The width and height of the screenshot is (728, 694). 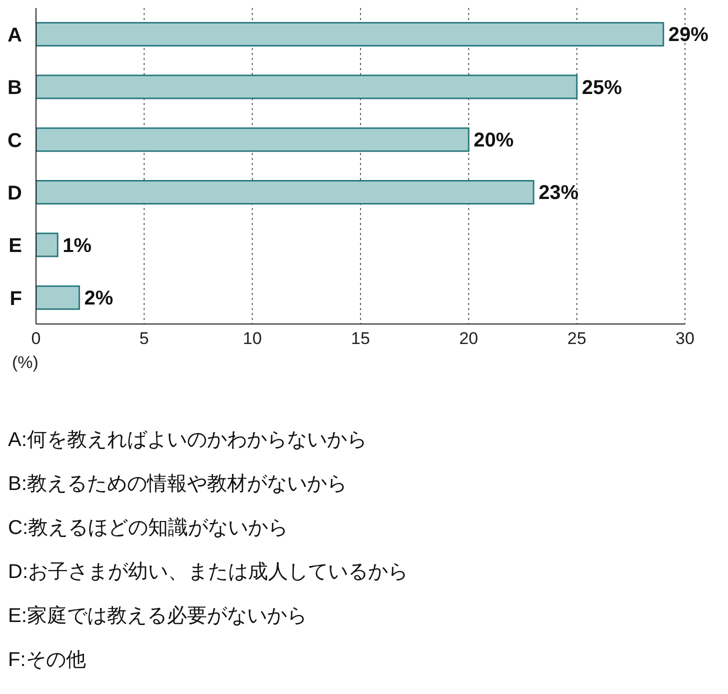 What do you see at coordinates (576, 338) in the screenshot?
I see `x-tick-label: 25` at bounding box center [576, 338].